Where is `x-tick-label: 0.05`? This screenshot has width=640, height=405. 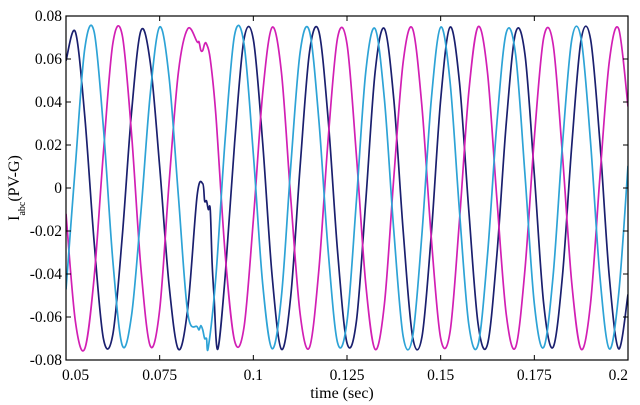
x-tick-label: 0.05 is located at coordinates (75, 375).